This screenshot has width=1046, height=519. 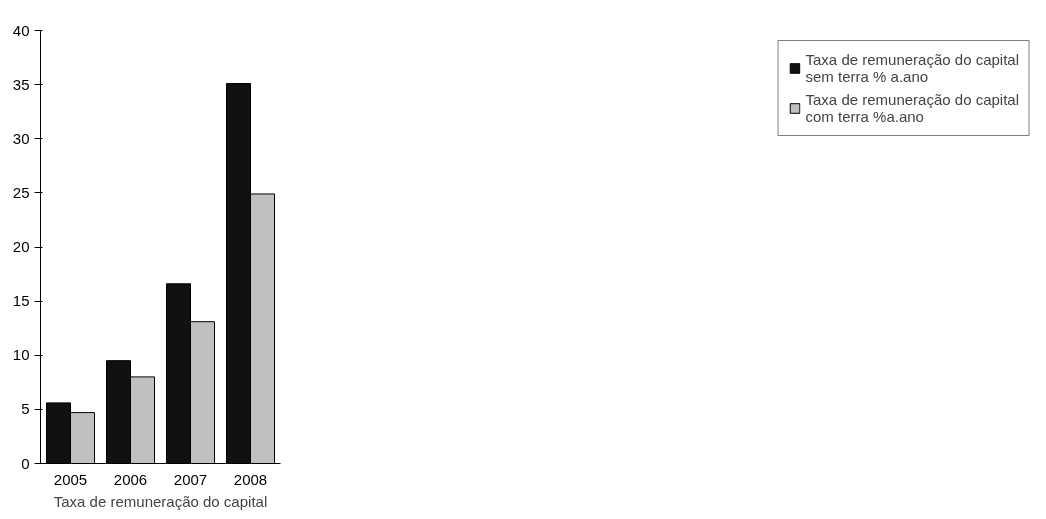 What do you see at coordinates (25, 409) in the screenshot?
I see `y-tick-label: 5` at bounding box center [25, 409].